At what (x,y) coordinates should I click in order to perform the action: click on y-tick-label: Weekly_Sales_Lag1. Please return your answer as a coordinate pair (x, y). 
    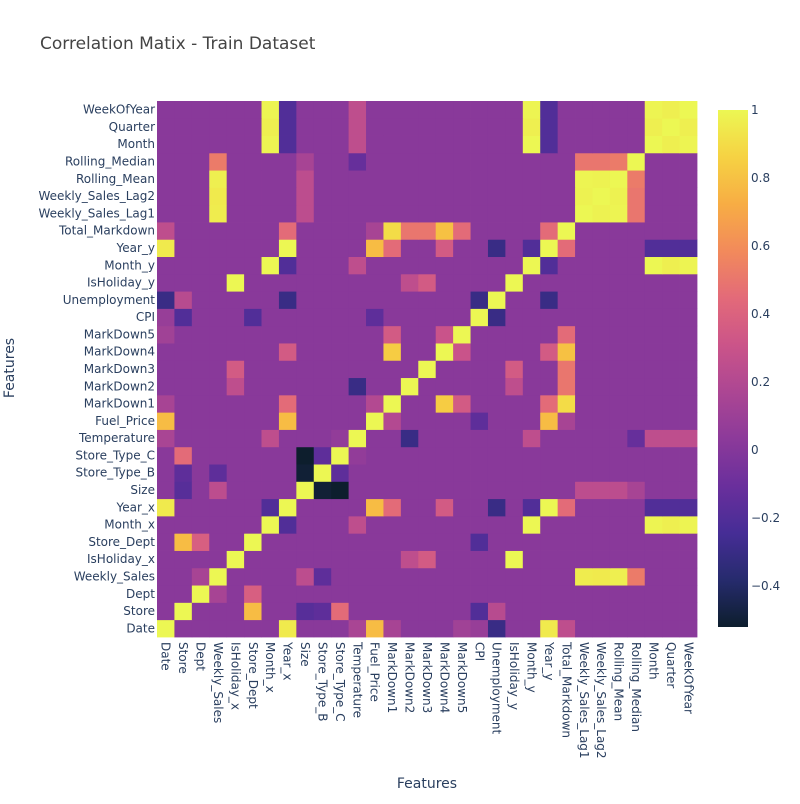
    Looking at the image, I should click on (96, 213).